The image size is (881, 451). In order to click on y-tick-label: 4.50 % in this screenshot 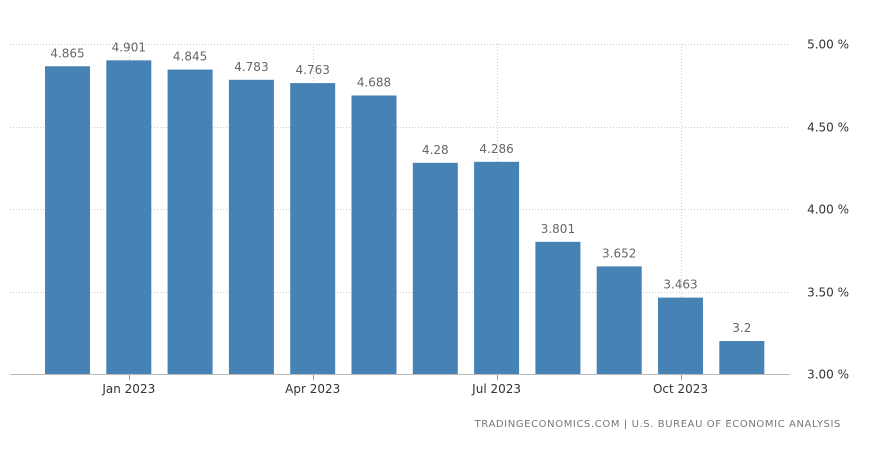, I will do `click(828, 128)`.